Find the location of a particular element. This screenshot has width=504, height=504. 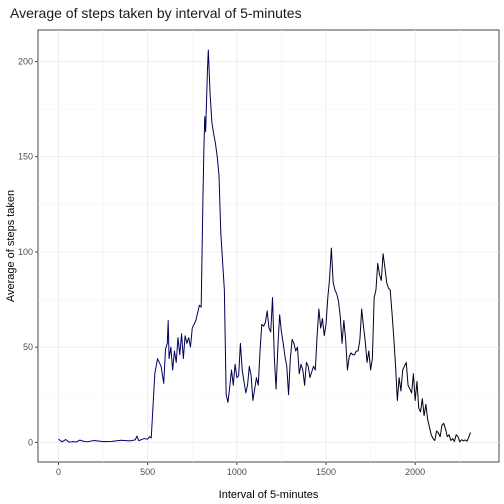

x-tick-label: 0 is located at coordinates (58, 472).